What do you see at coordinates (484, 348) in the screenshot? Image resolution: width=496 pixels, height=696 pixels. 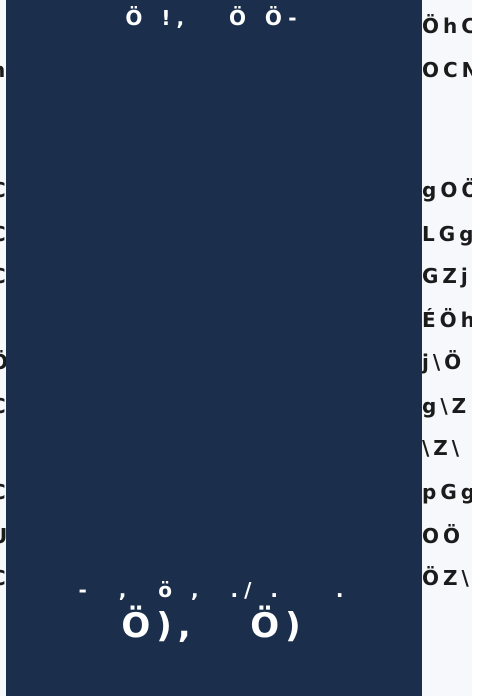 I see `background-edge` at bounding box center [484, 348].